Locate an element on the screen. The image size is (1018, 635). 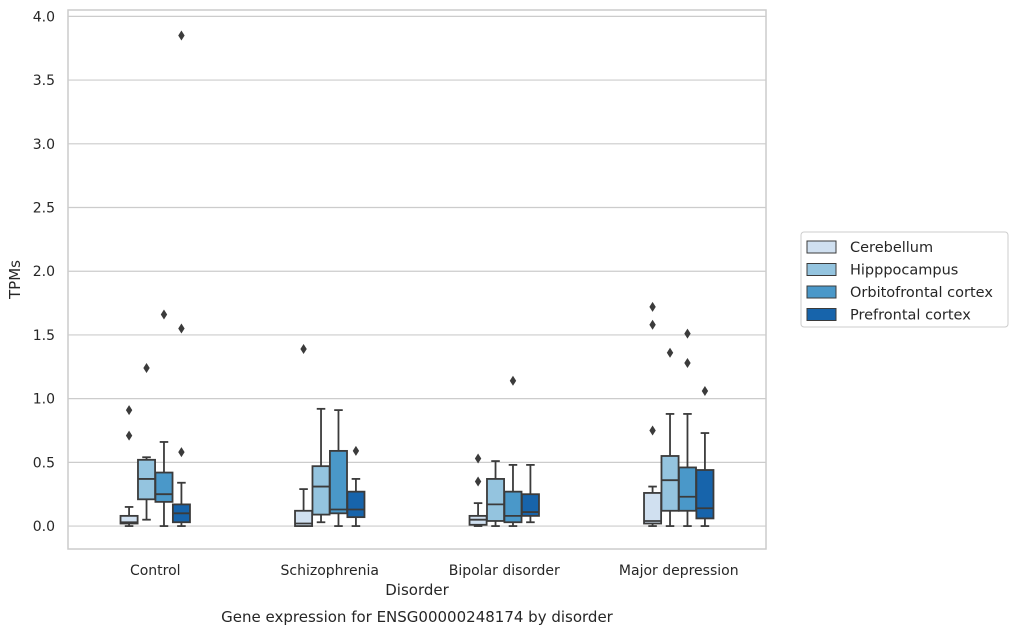
x-tick-label: Major depression is located at coordinates (679, 571).